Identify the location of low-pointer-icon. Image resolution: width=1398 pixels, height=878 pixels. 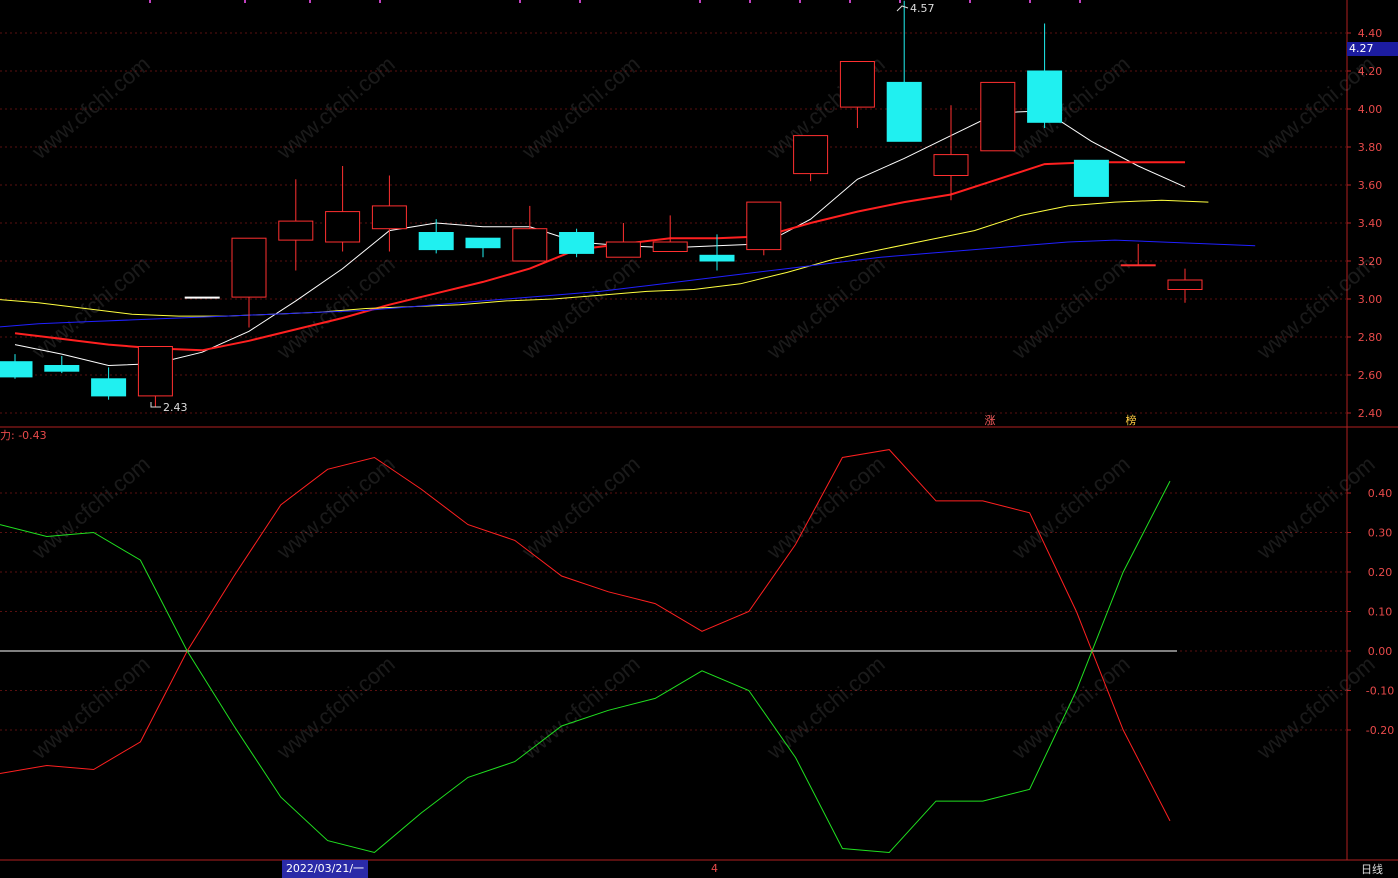
(155, 405).